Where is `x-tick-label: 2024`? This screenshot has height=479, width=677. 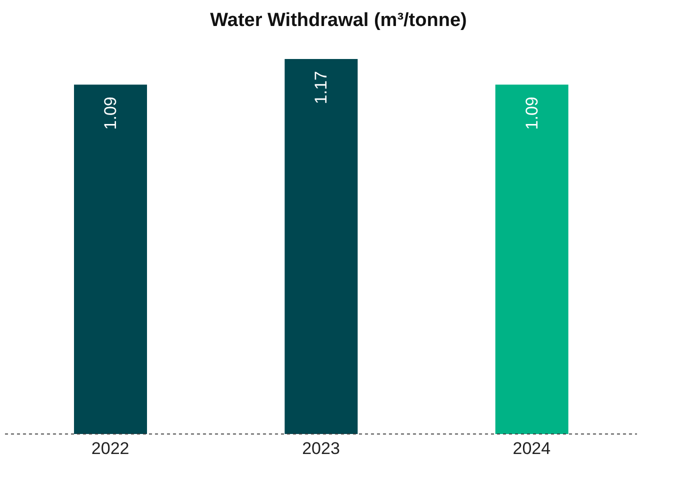 x-tick-label: 2024 is located at coordinates (531, 448).